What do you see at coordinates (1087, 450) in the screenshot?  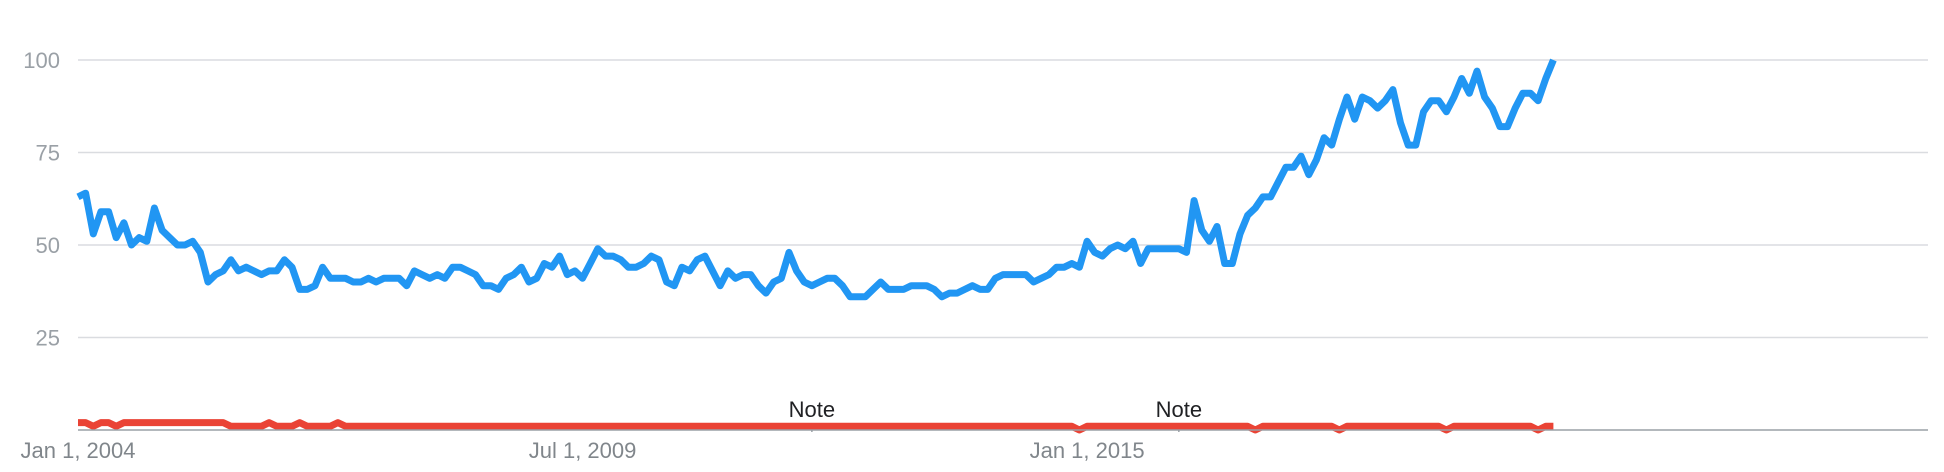 I see `x-tick-label: Jan 1, 2015` at bounding box center [1087, 450].